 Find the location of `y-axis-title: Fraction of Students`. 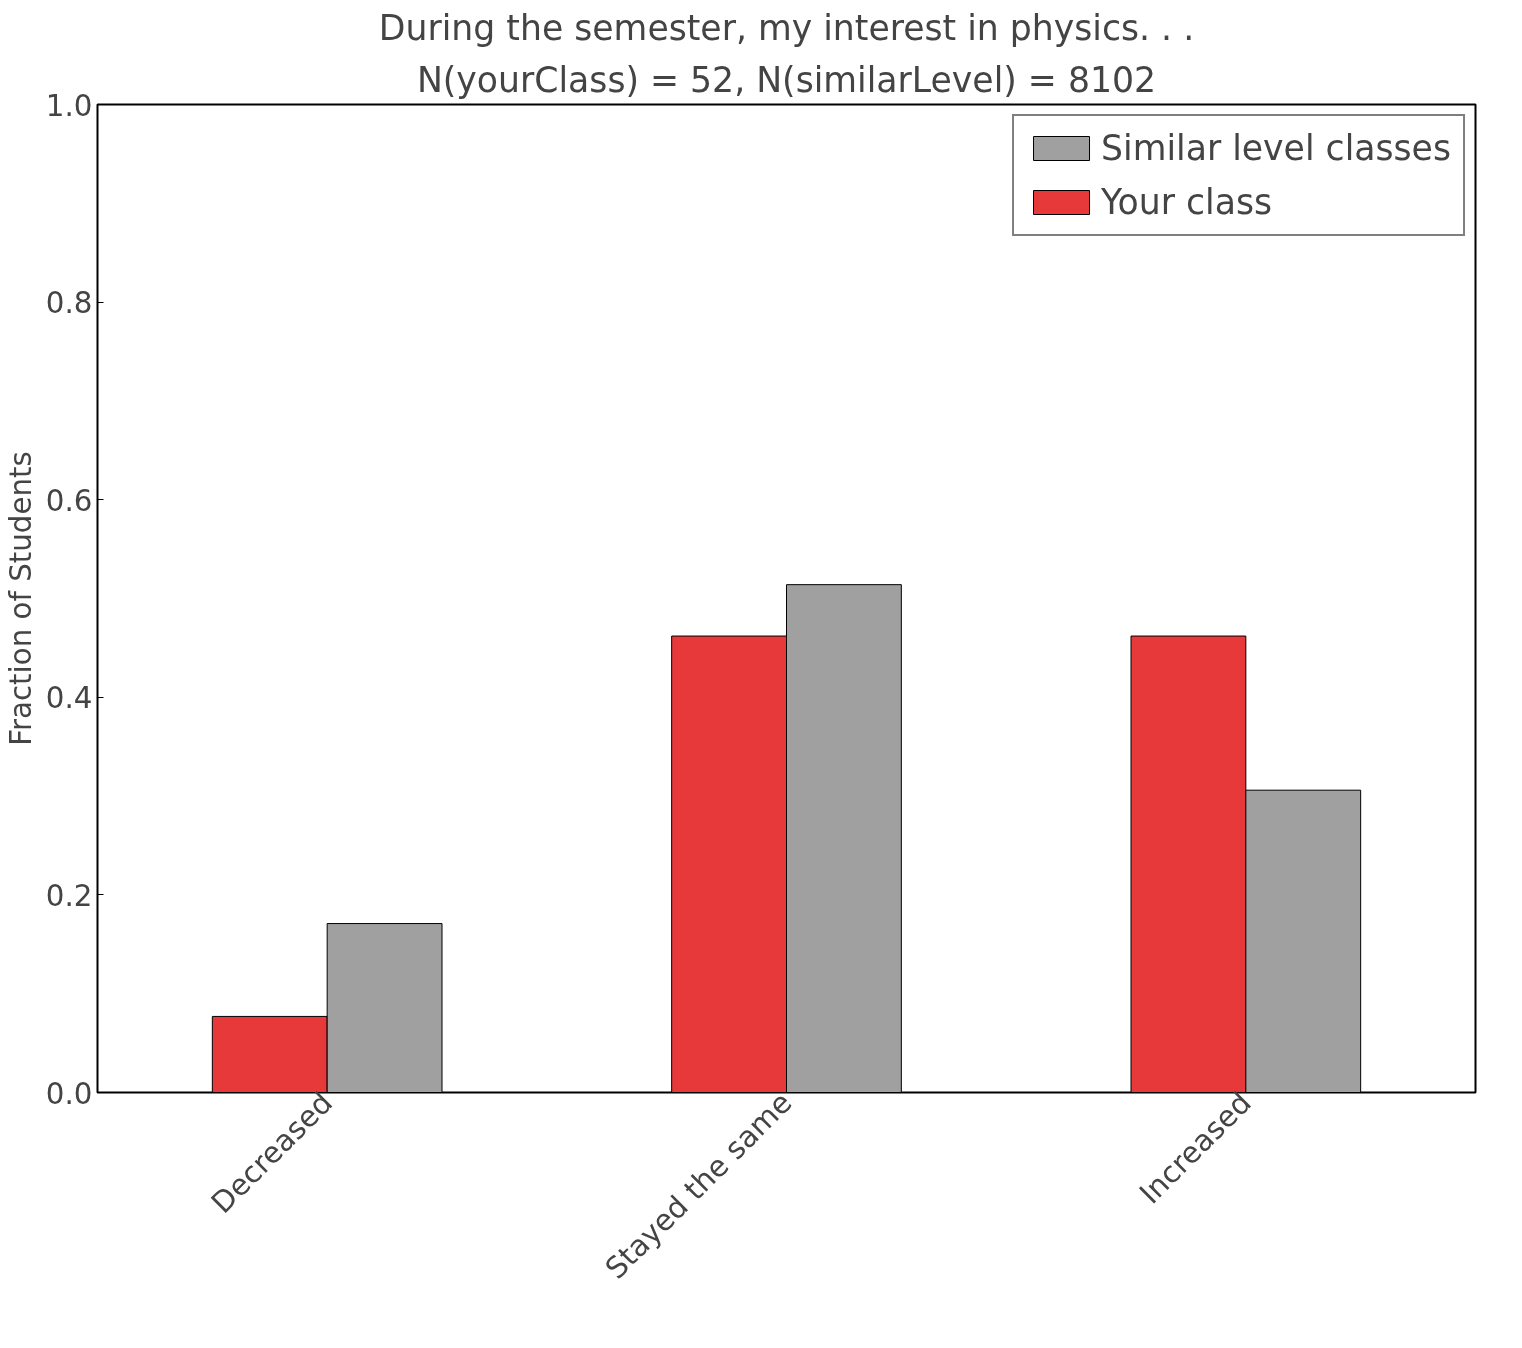

y-axis-title: Fraction of Students is located at coordinates (20, 598).